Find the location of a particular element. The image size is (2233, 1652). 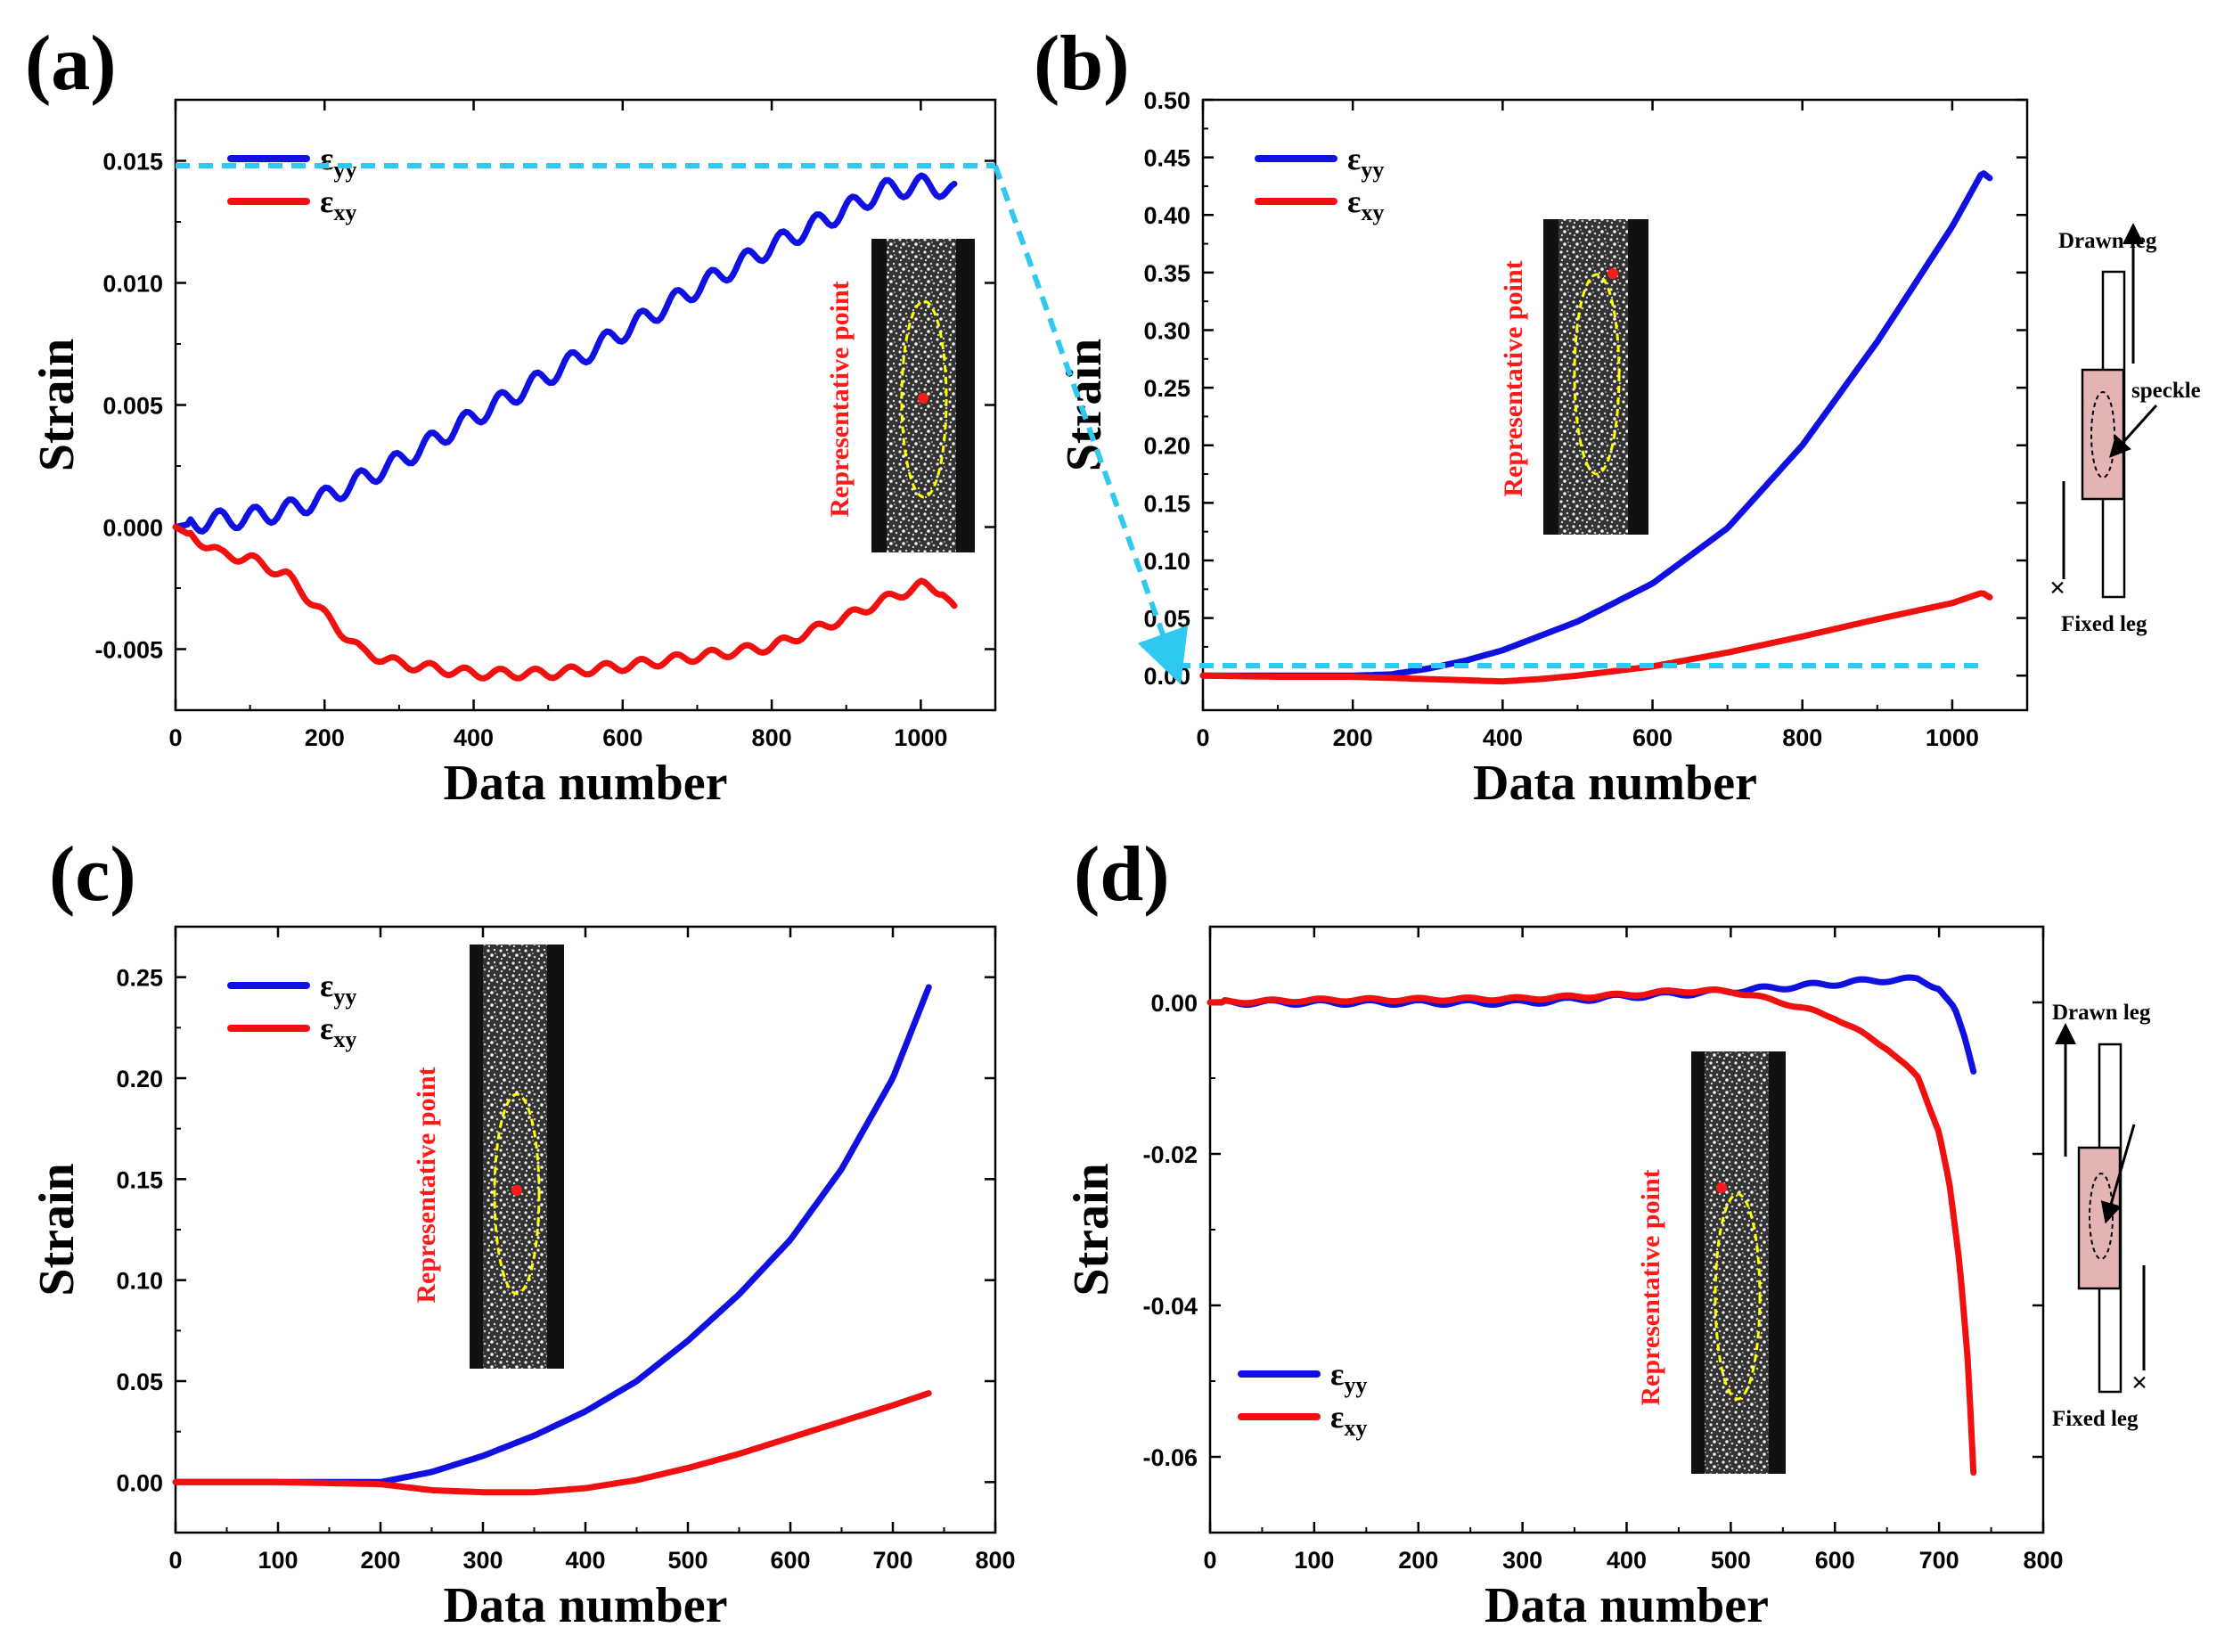

inset-label-c: Representative point is located at coordinates (427, 1185).